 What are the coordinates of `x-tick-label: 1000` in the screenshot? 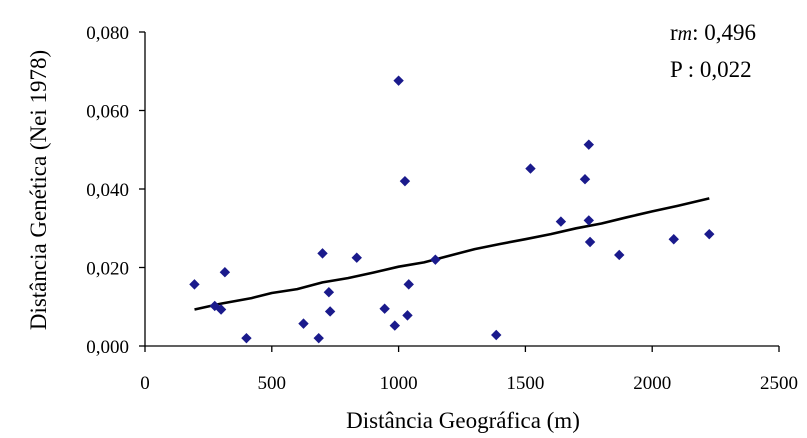 It's located at (399, 383).